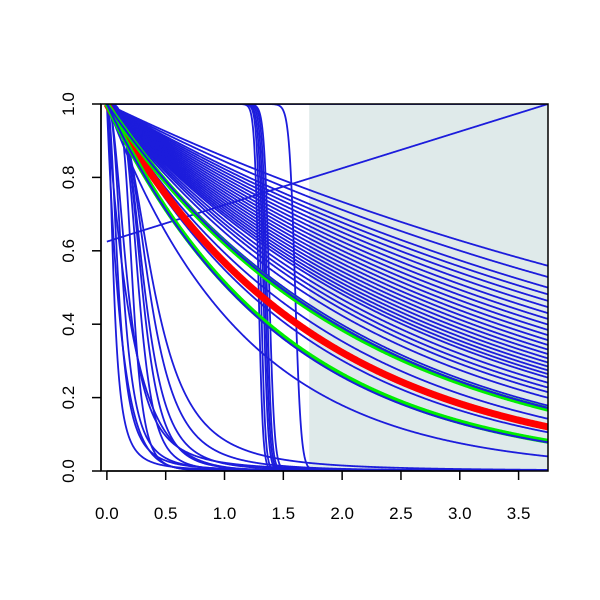 The height and width of the screenshot is (600, 600). Describe the element at coordinates (342, 513) in the screenshot. I see `x-tick-label-4: 2.0` at that location.